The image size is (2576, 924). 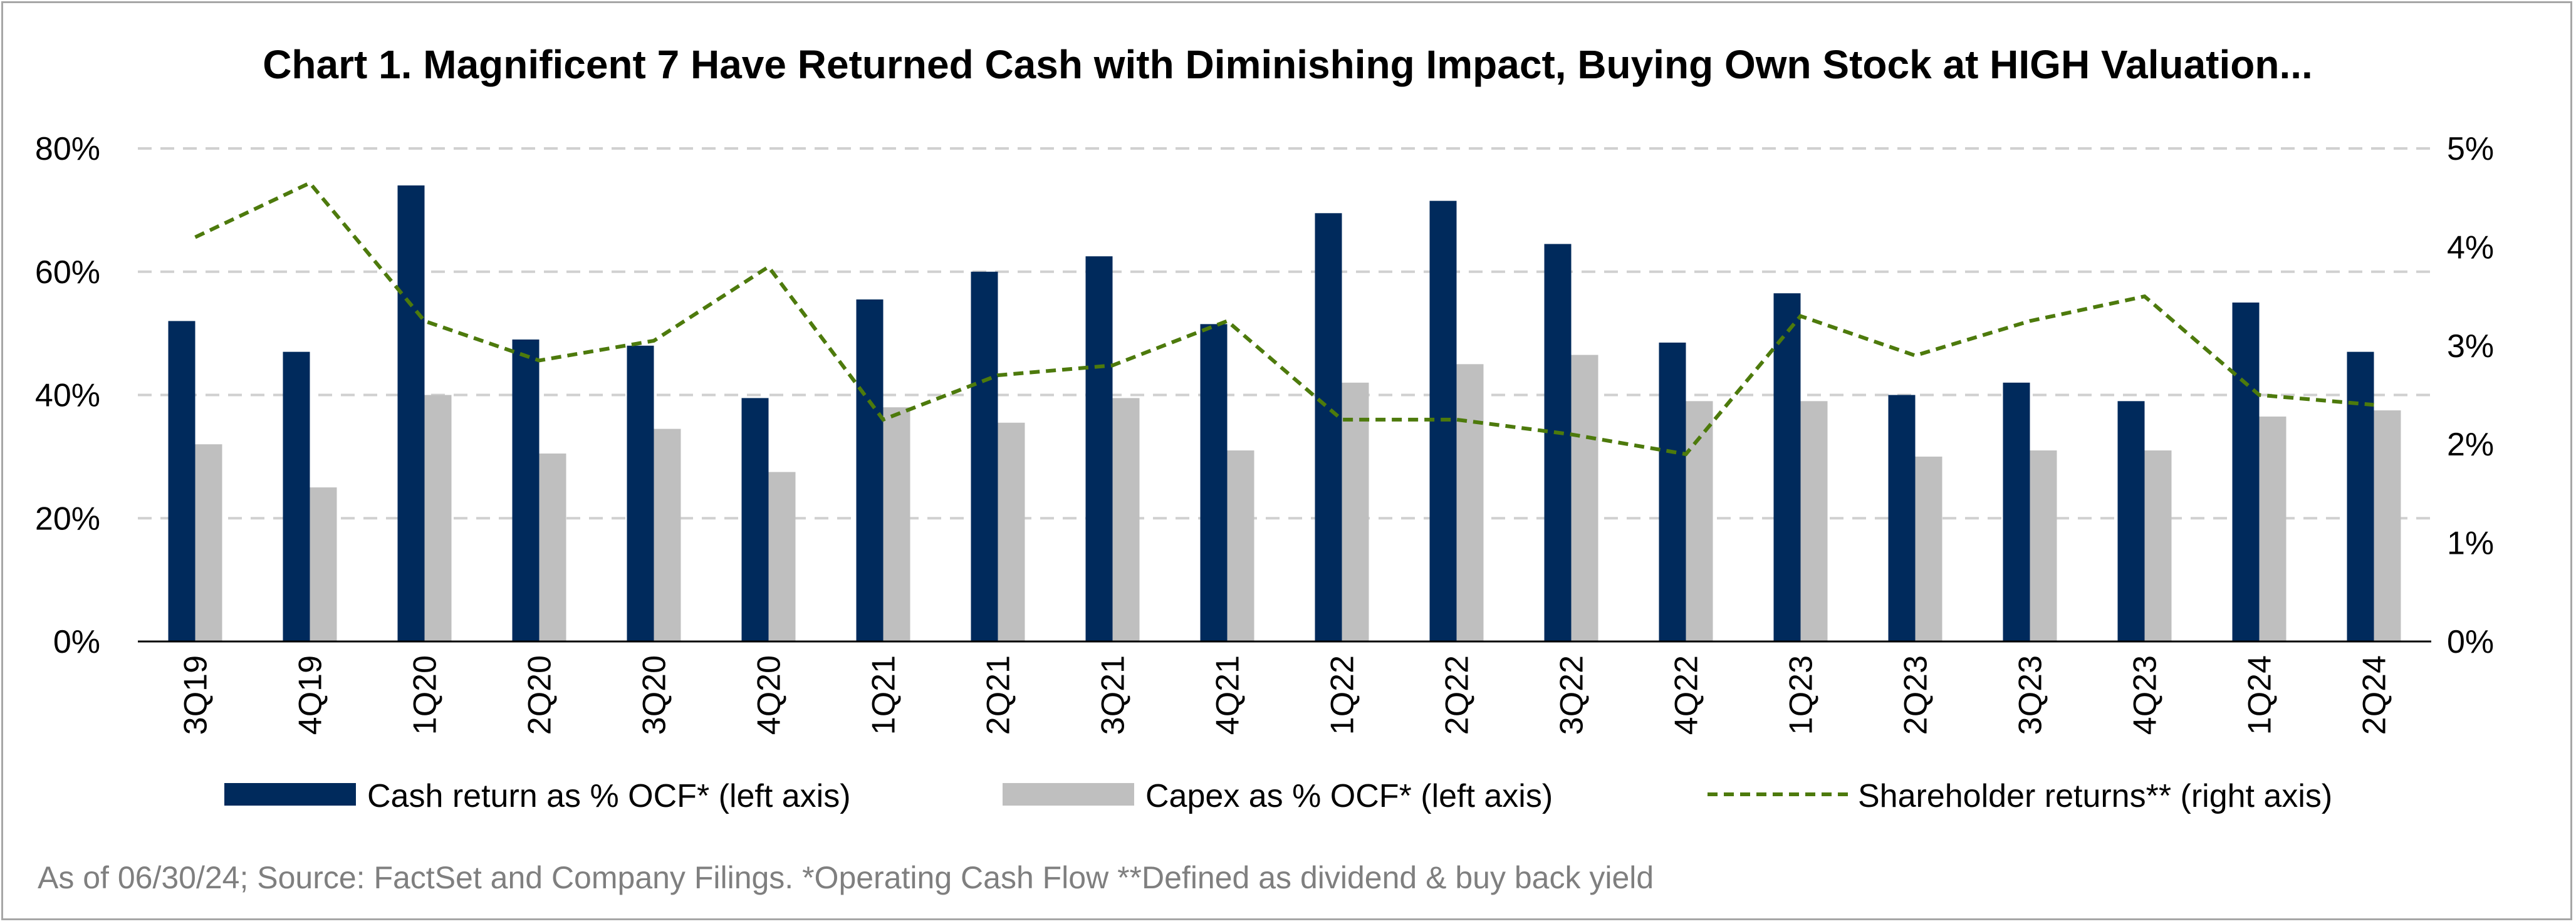 I want to click on x-axis-tick-label: 2Q23, so click(x=1916, y=695).